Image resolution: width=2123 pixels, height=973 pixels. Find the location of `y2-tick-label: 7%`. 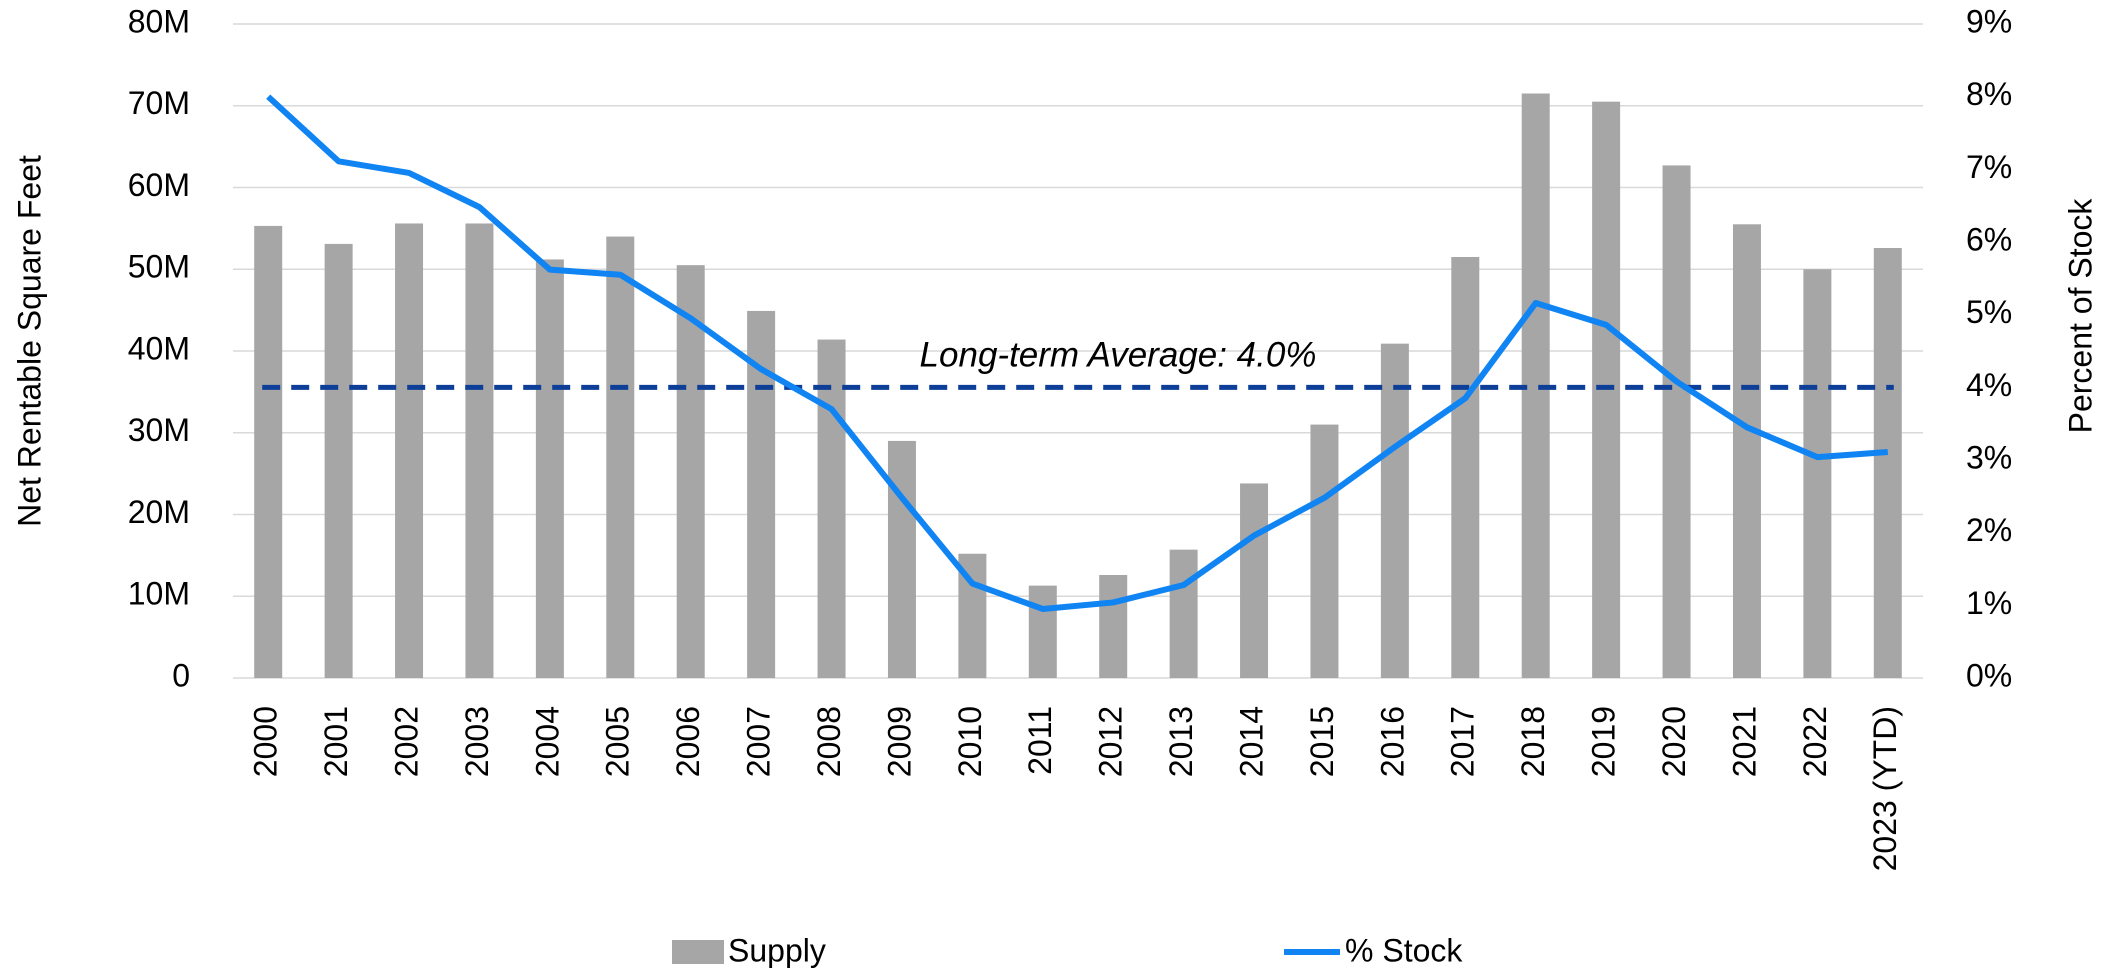

y2-tick-label: 7% is located at coordinates (1989, 167).